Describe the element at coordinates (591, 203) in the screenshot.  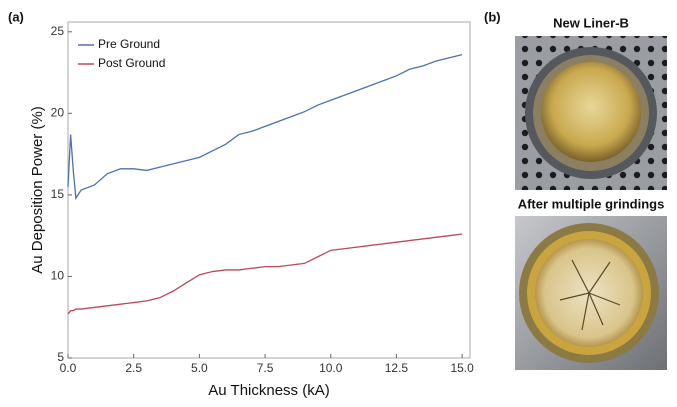
I see `photo-caption: After multiple grindings` at that location.